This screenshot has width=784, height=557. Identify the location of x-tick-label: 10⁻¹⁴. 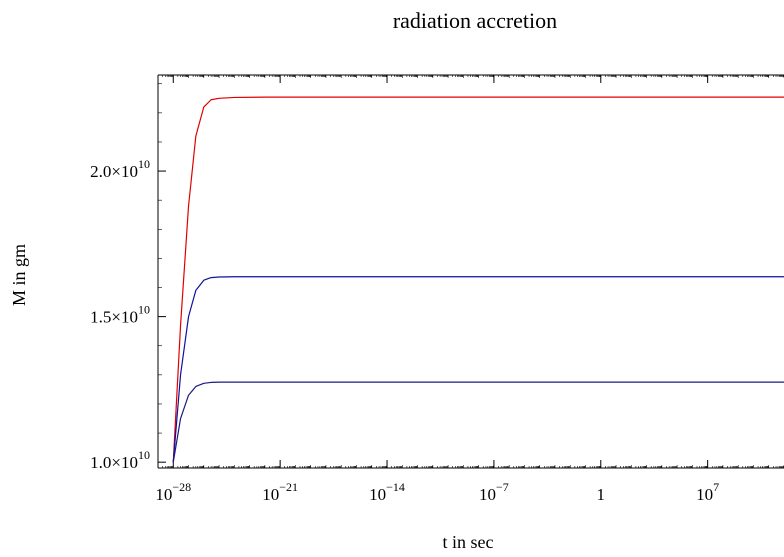
(387, 492).